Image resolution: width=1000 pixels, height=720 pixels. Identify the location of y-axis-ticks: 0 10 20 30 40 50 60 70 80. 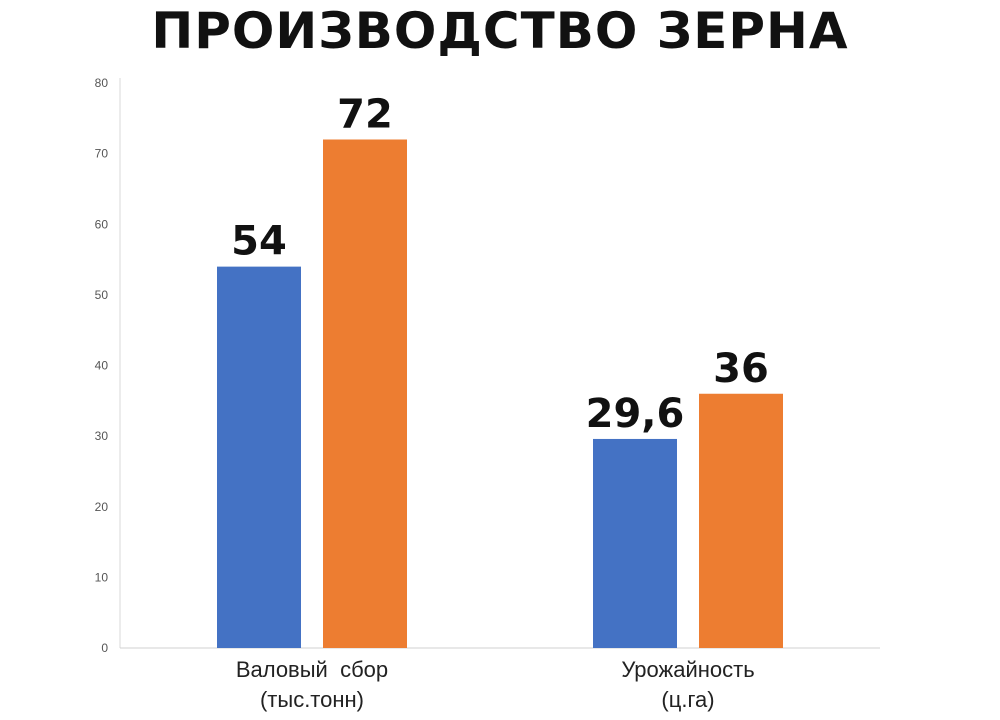
(102, 365).